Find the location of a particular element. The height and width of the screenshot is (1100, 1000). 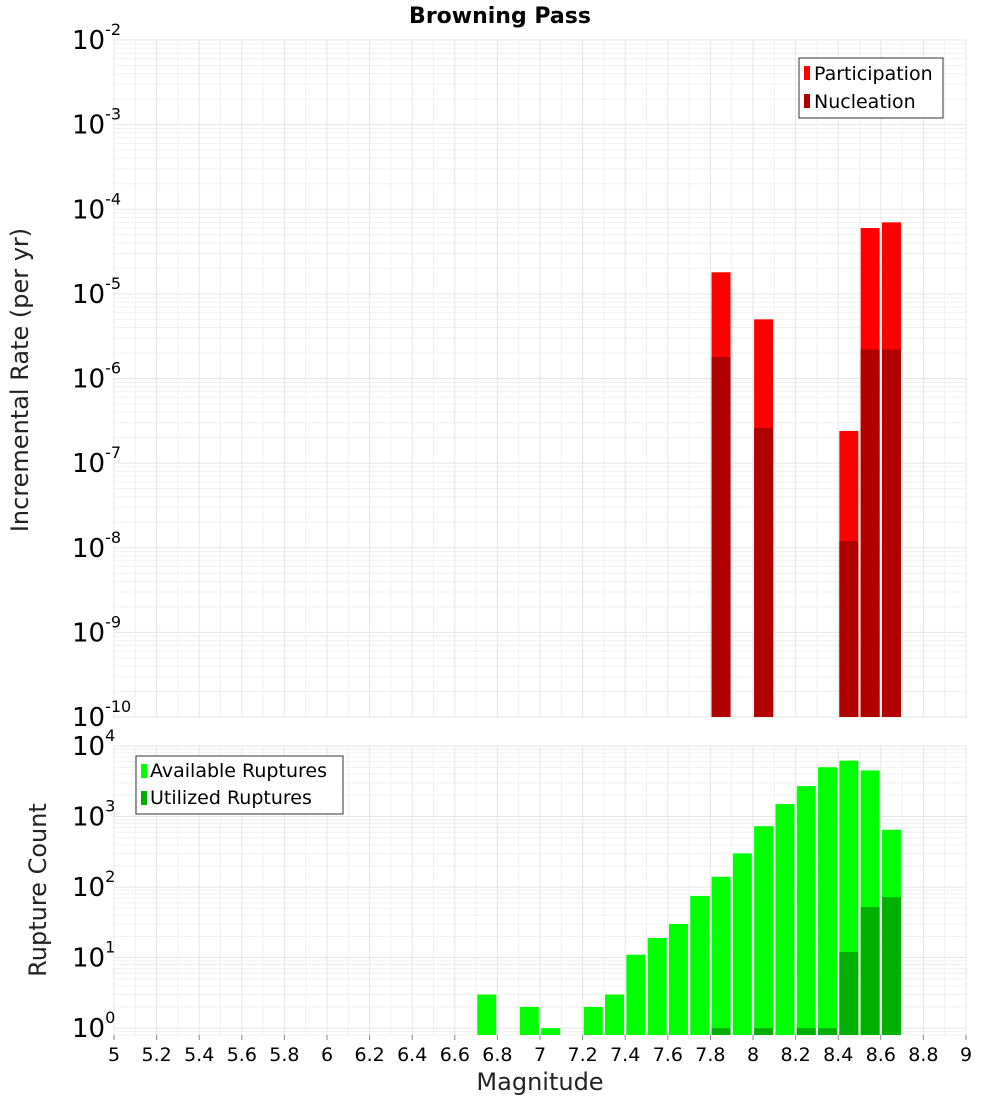

y-tick-label: 10⁻⁹ is located at coordinates (96, 630).